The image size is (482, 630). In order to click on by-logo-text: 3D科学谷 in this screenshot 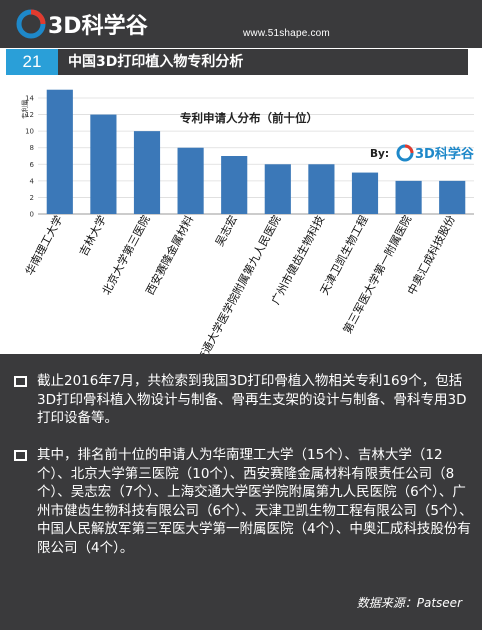, I will do `click(445, 154)`.